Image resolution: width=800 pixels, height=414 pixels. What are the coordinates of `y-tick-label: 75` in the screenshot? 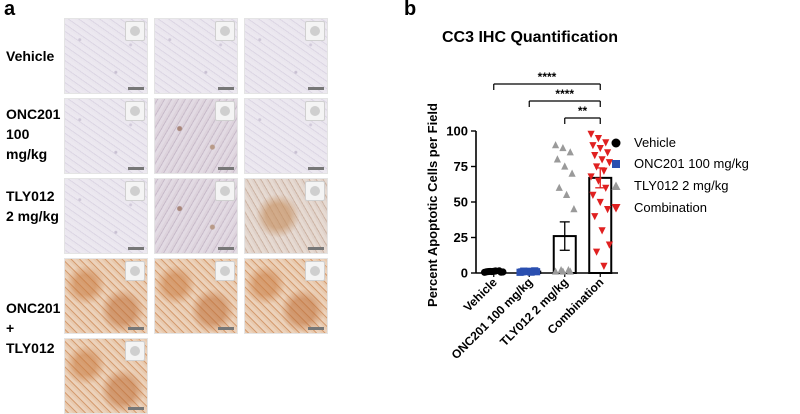 It's located at (461, 166).